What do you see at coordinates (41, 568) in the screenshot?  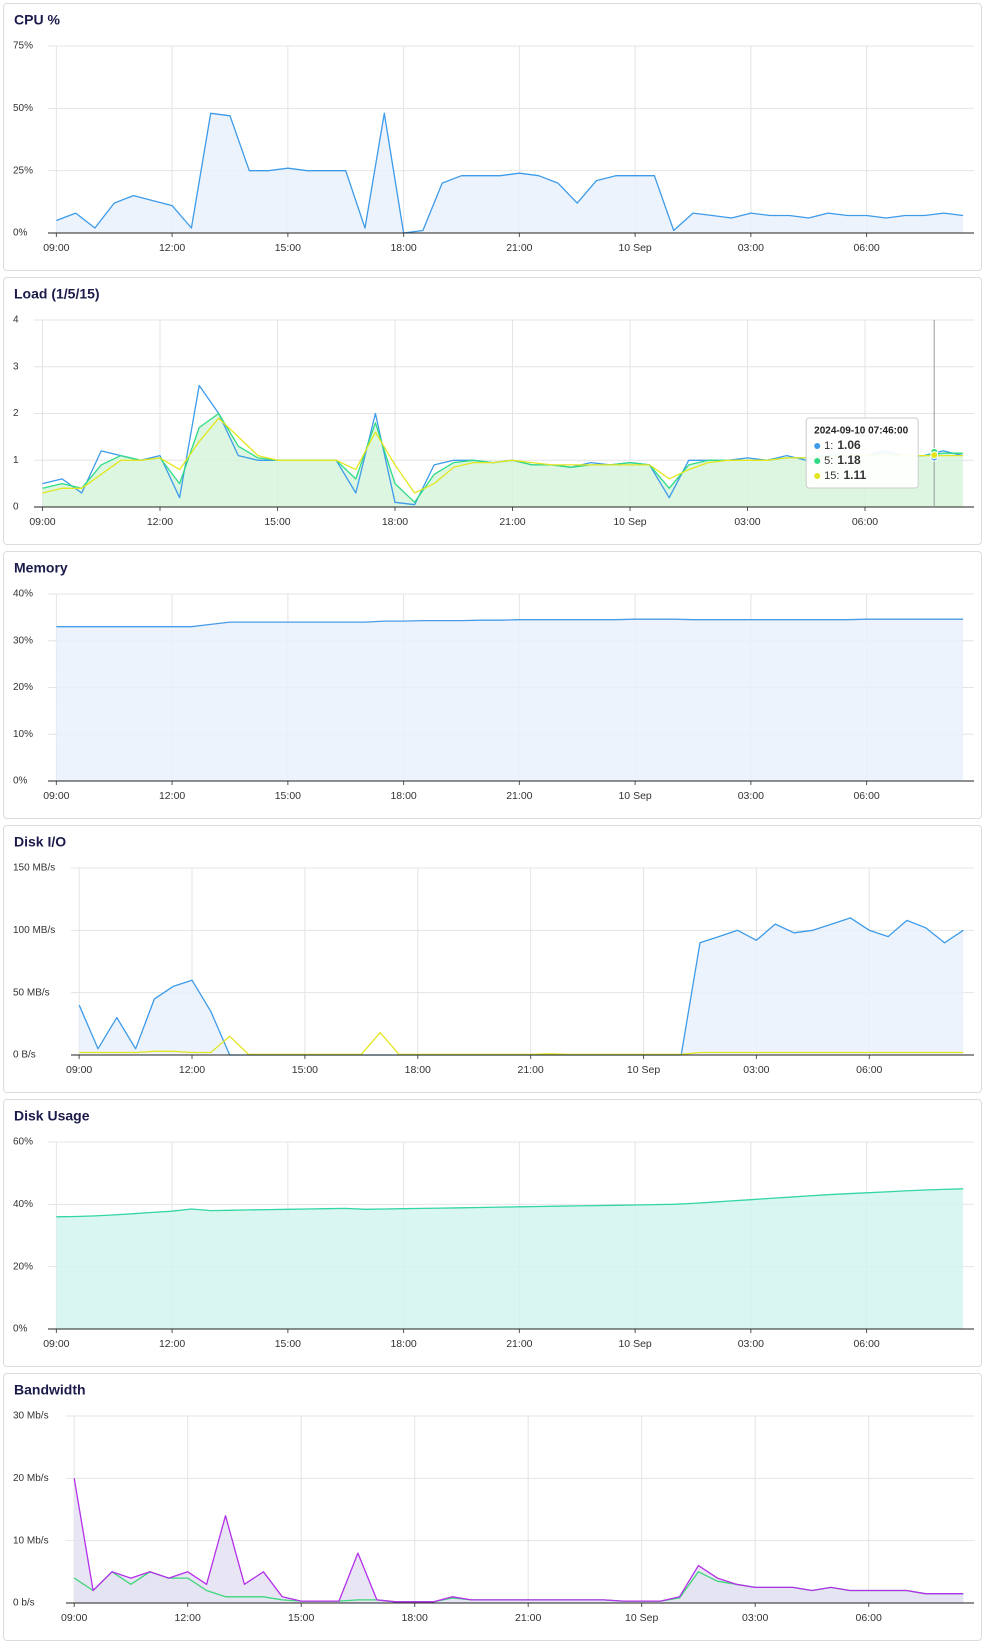 I see `chart-title: Memory` at bounding box center [41, 568].